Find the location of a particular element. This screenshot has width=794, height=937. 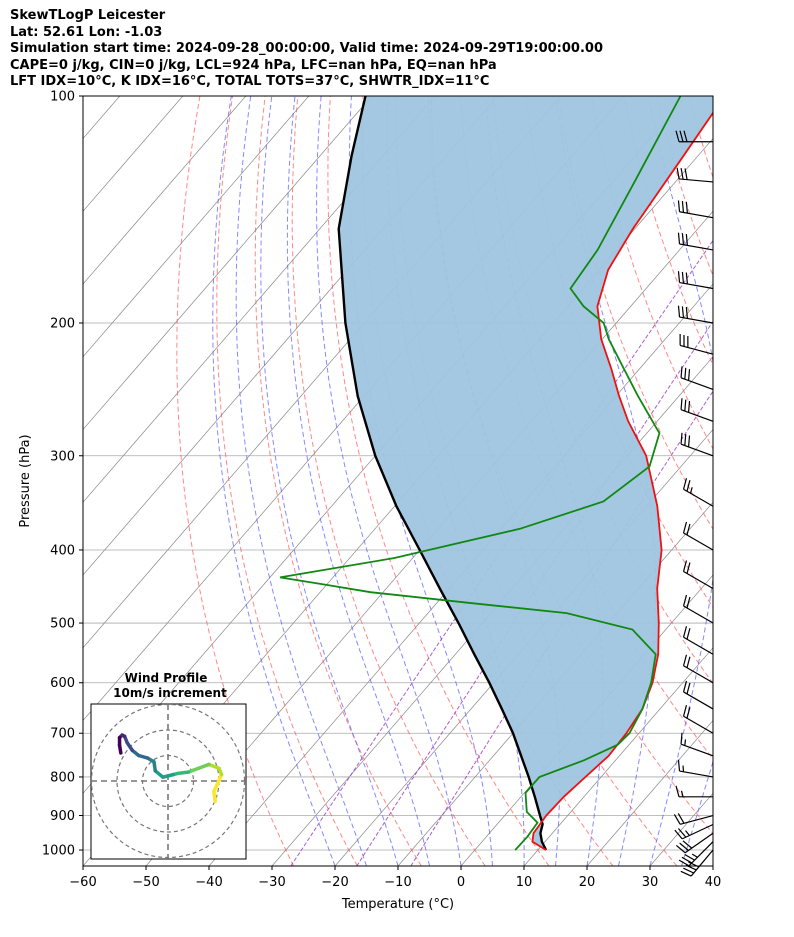

y-tick-label: 700 is located at coordinates (62, 734).